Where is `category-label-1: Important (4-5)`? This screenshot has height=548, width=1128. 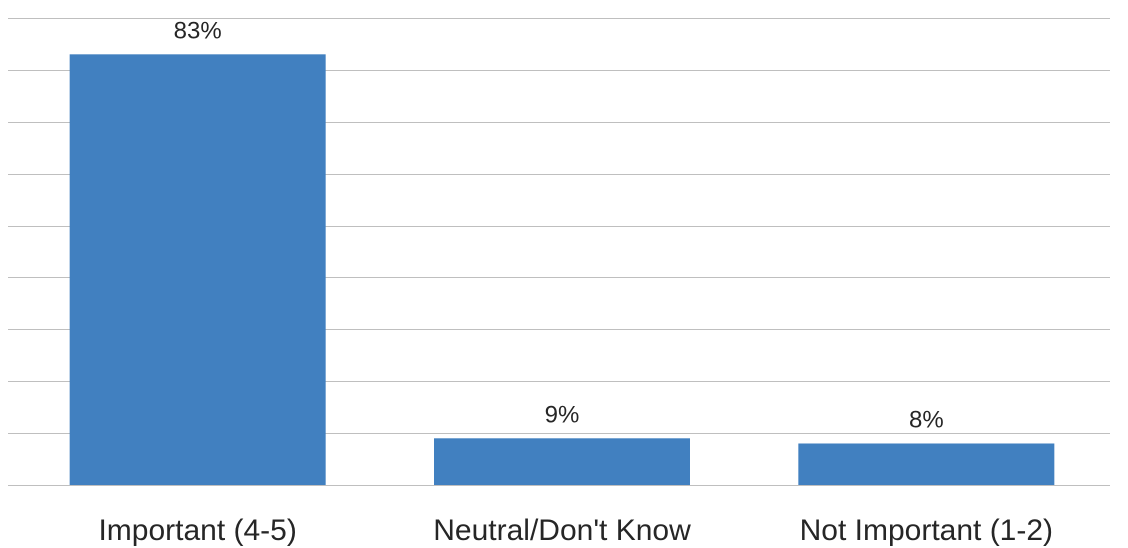 category-label-1: Important (4-5) is located at coordinates (197, 530).